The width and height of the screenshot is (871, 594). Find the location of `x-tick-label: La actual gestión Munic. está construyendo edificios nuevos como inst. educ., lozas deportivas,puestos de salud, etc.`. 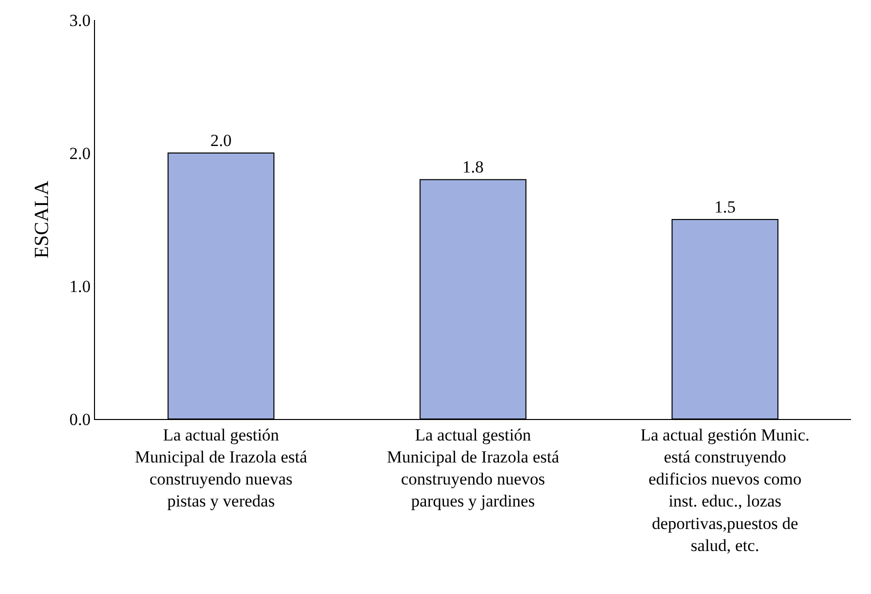

x-tick-label: La actual gestión Munic. está construyendo edificios nuevos como inst. educ., lozas deportivas,puestos de salud, etc. is located at coordinates (725, 490).